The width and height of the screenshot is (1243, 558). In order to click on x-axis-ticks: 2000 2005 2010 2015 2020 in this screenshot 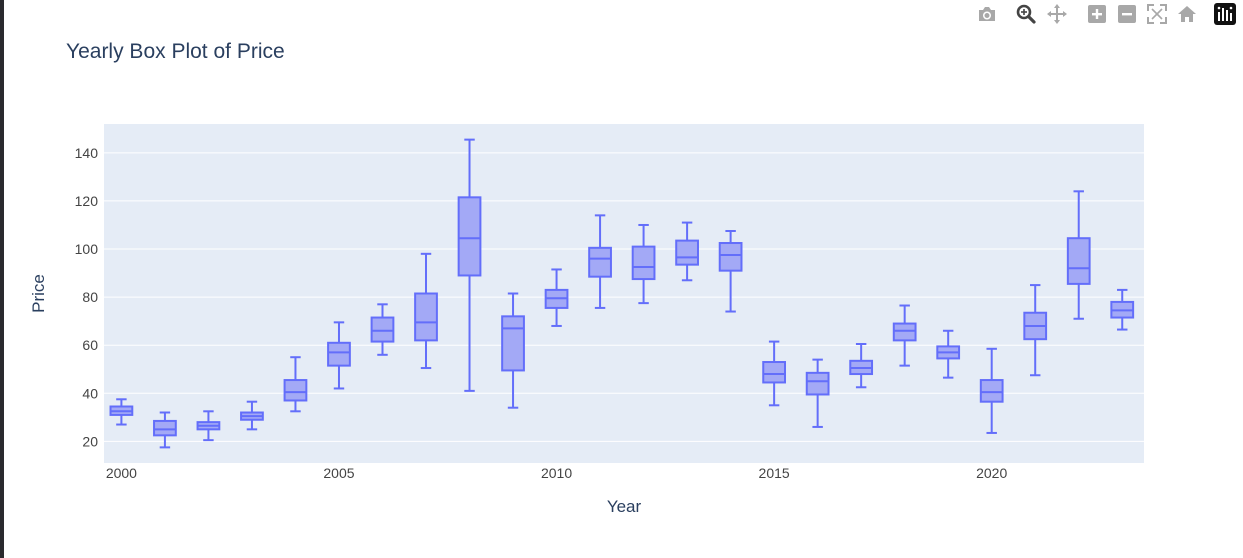, I will do `click(557, 473)`.